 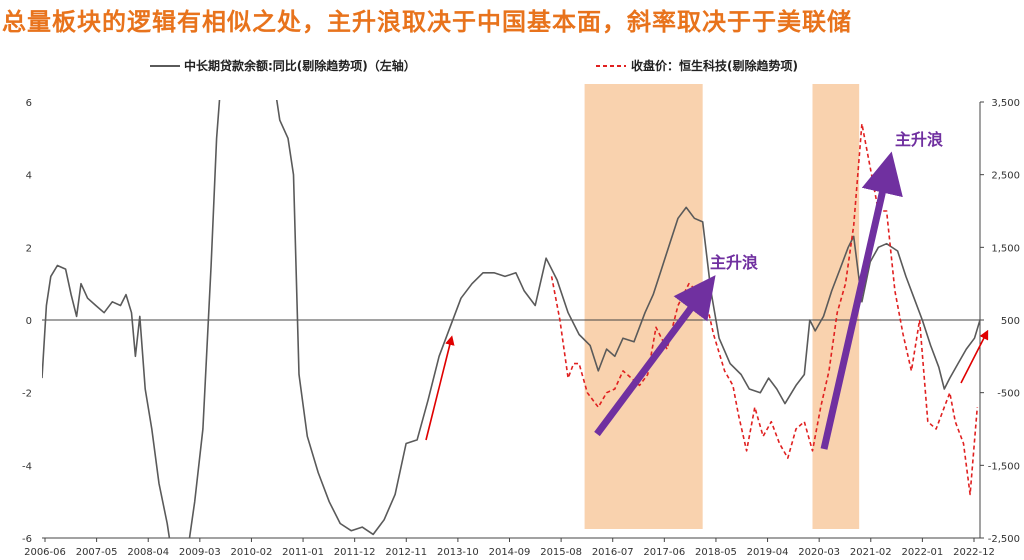 What do you see at coordinates (29, 248) in the screenshot?
I see `left-axis-tick-label: 2` at bounding box center [29, 248].